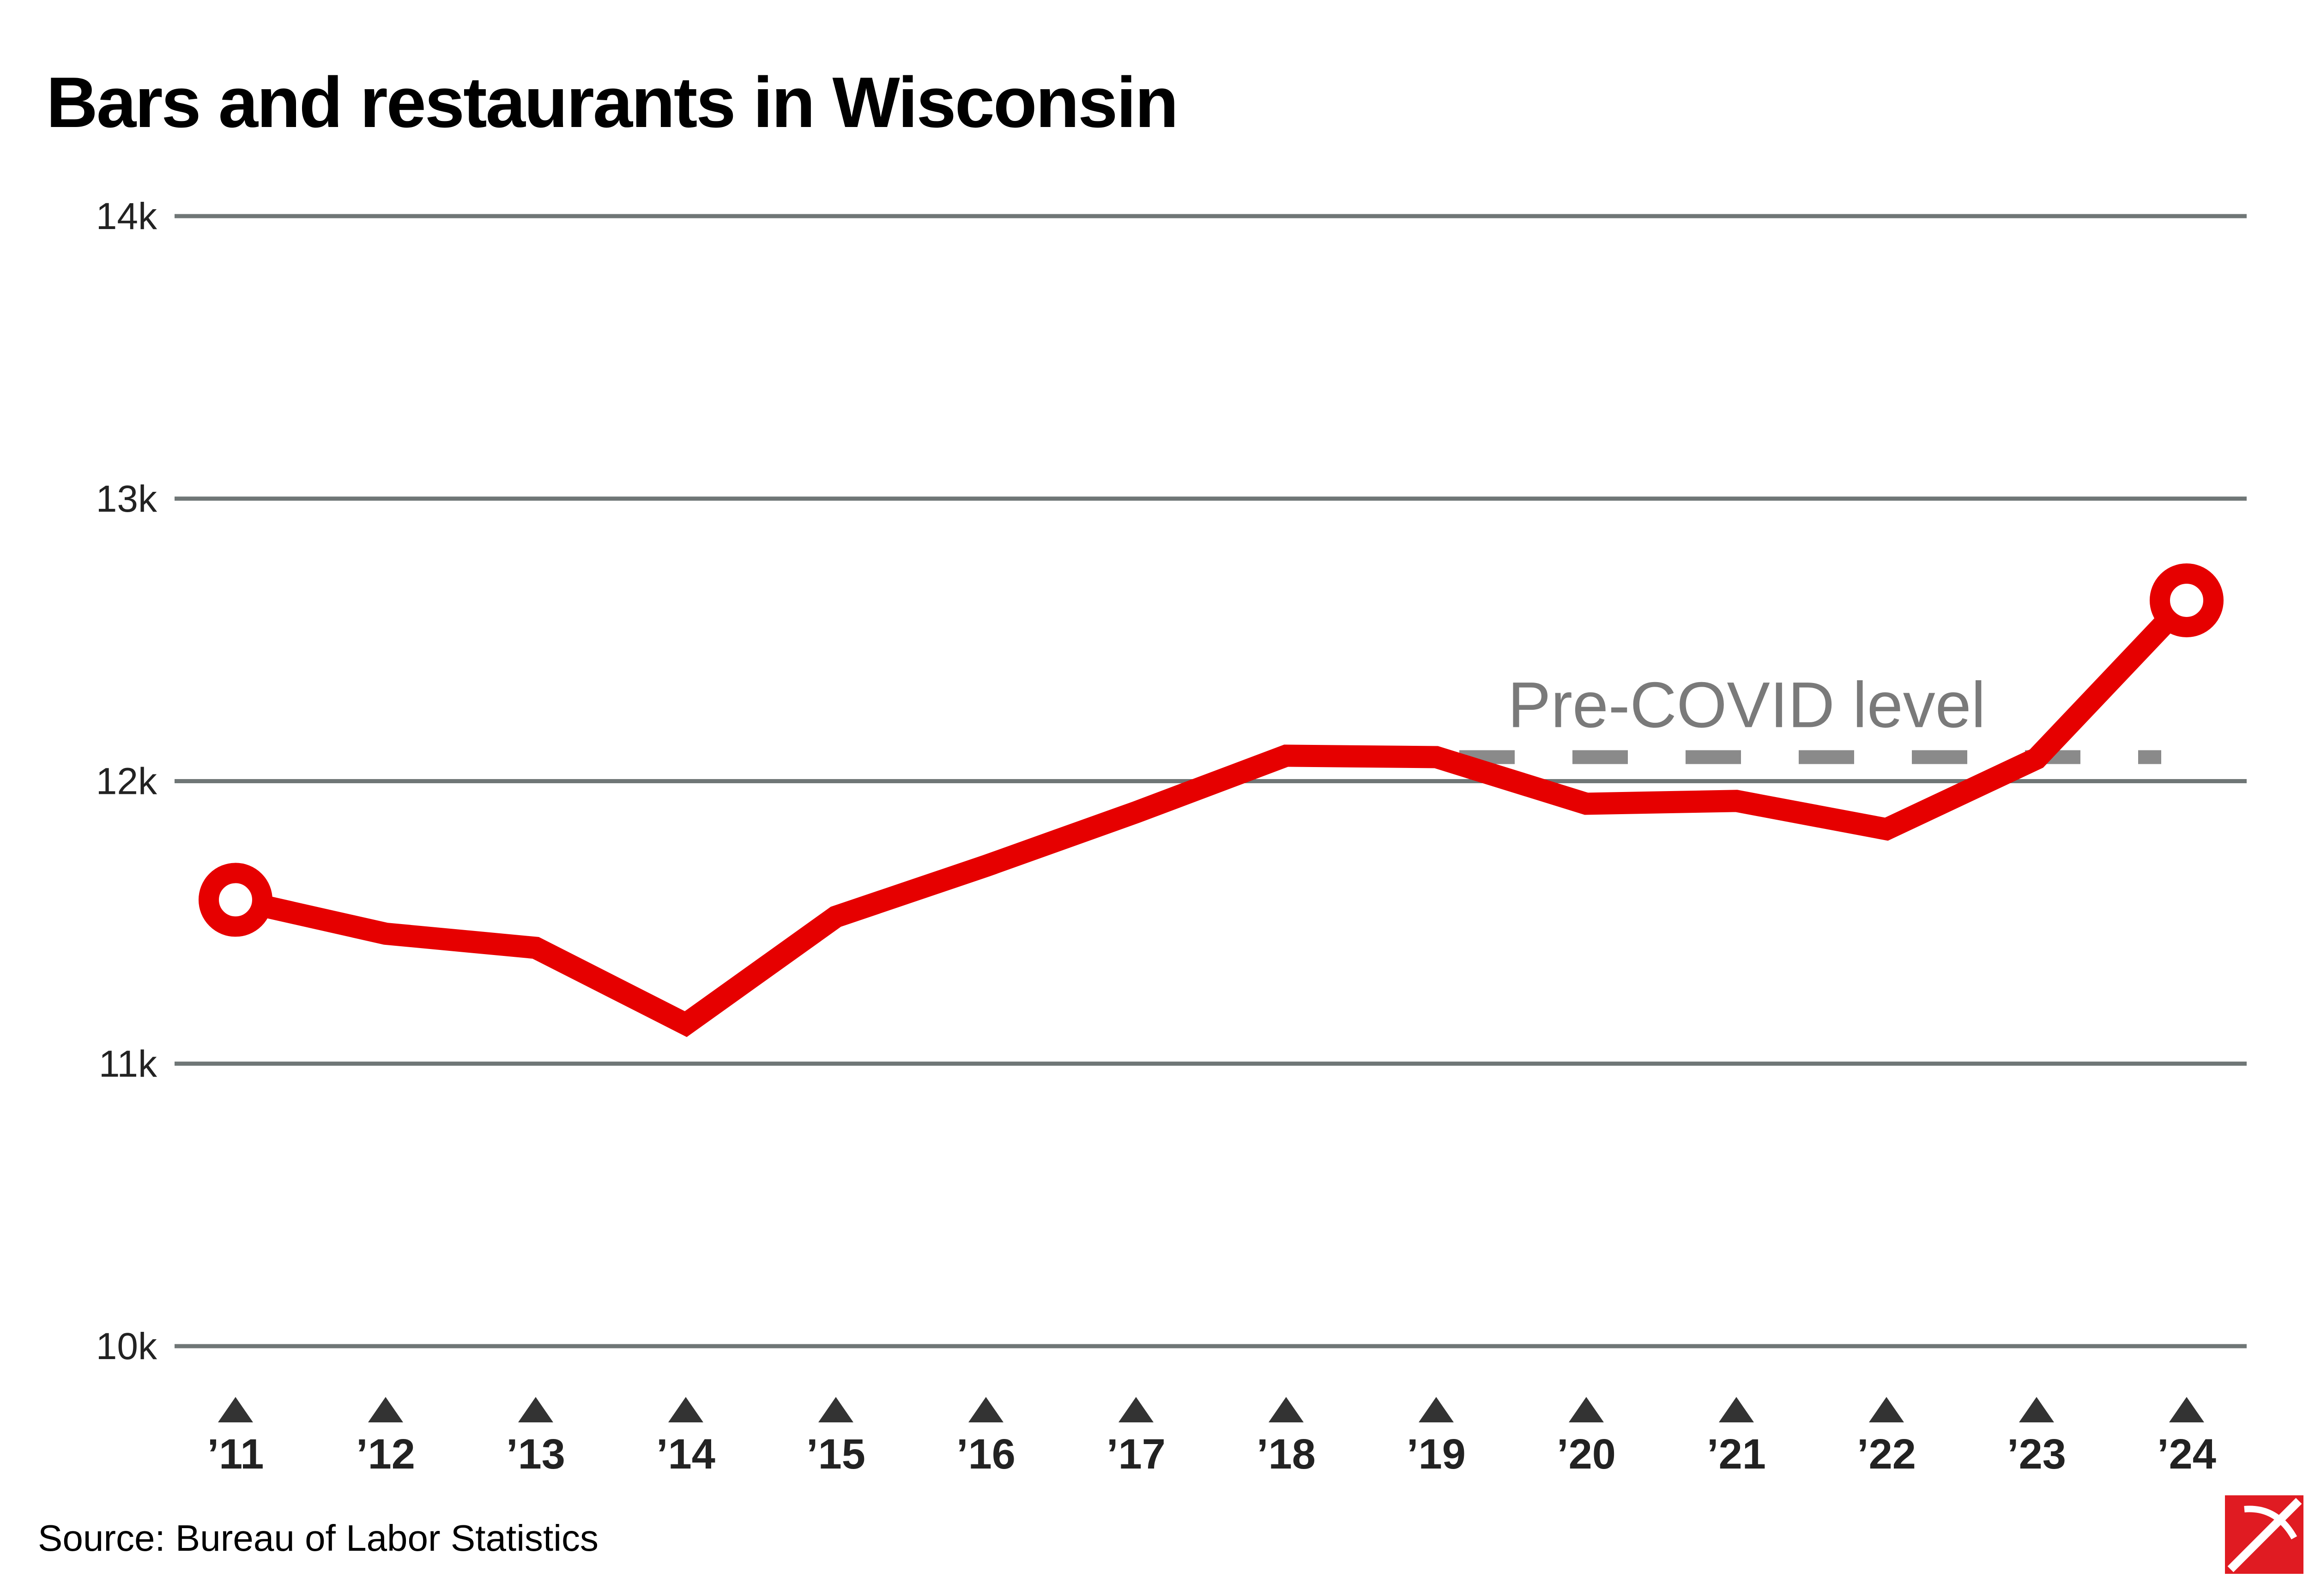 The image size is (2309, 1596). What do you see at coordinates (2036, 1454) in the screenshot?
I see `x-tick-label: ’23` at bounding box center [2036, 1454].